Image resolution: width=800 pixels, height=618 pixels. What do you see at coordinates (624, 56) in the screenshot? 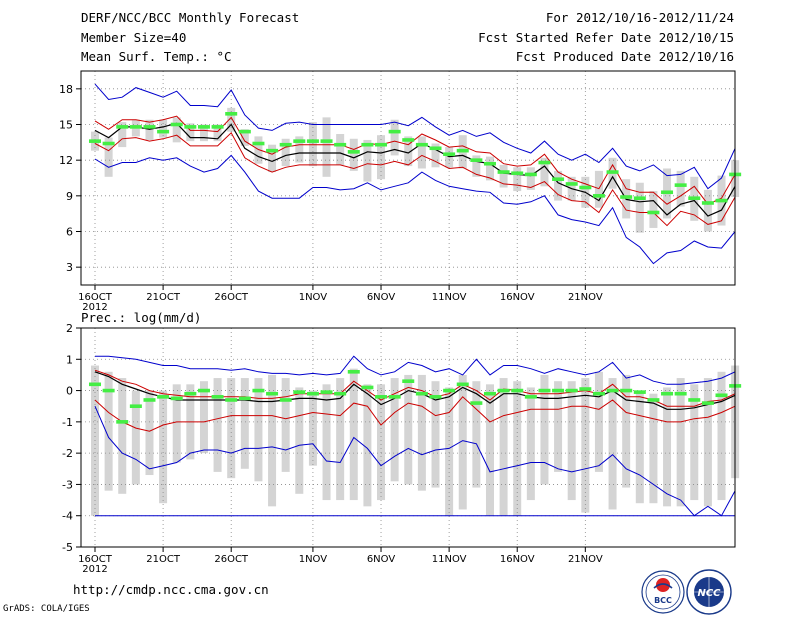
I see `forecast-produced-date: Fcst Produced Date 2012/10/16` at bounding box center [624, 56].